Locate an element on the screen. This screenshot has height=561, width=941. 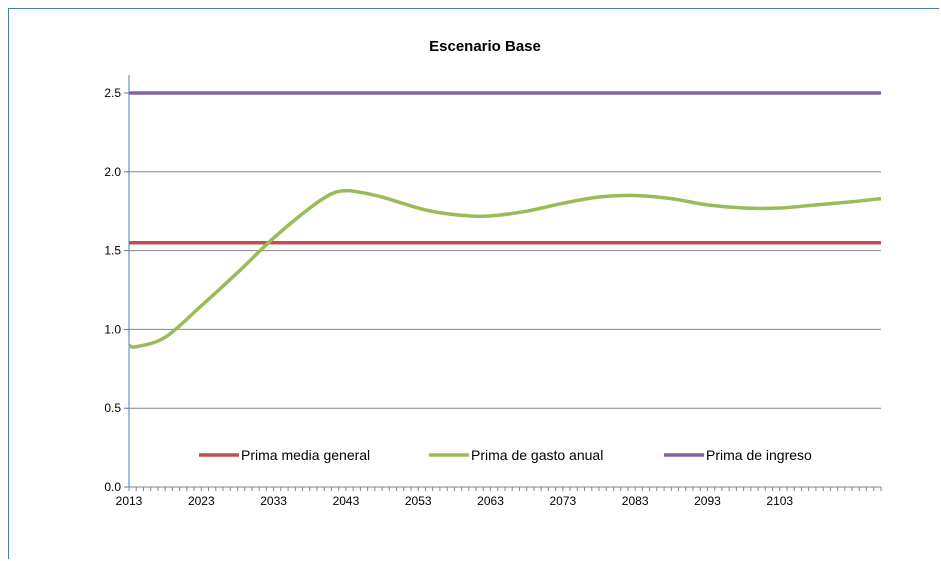
x-tick-label: 2103 is located at coordinates (779, 501).